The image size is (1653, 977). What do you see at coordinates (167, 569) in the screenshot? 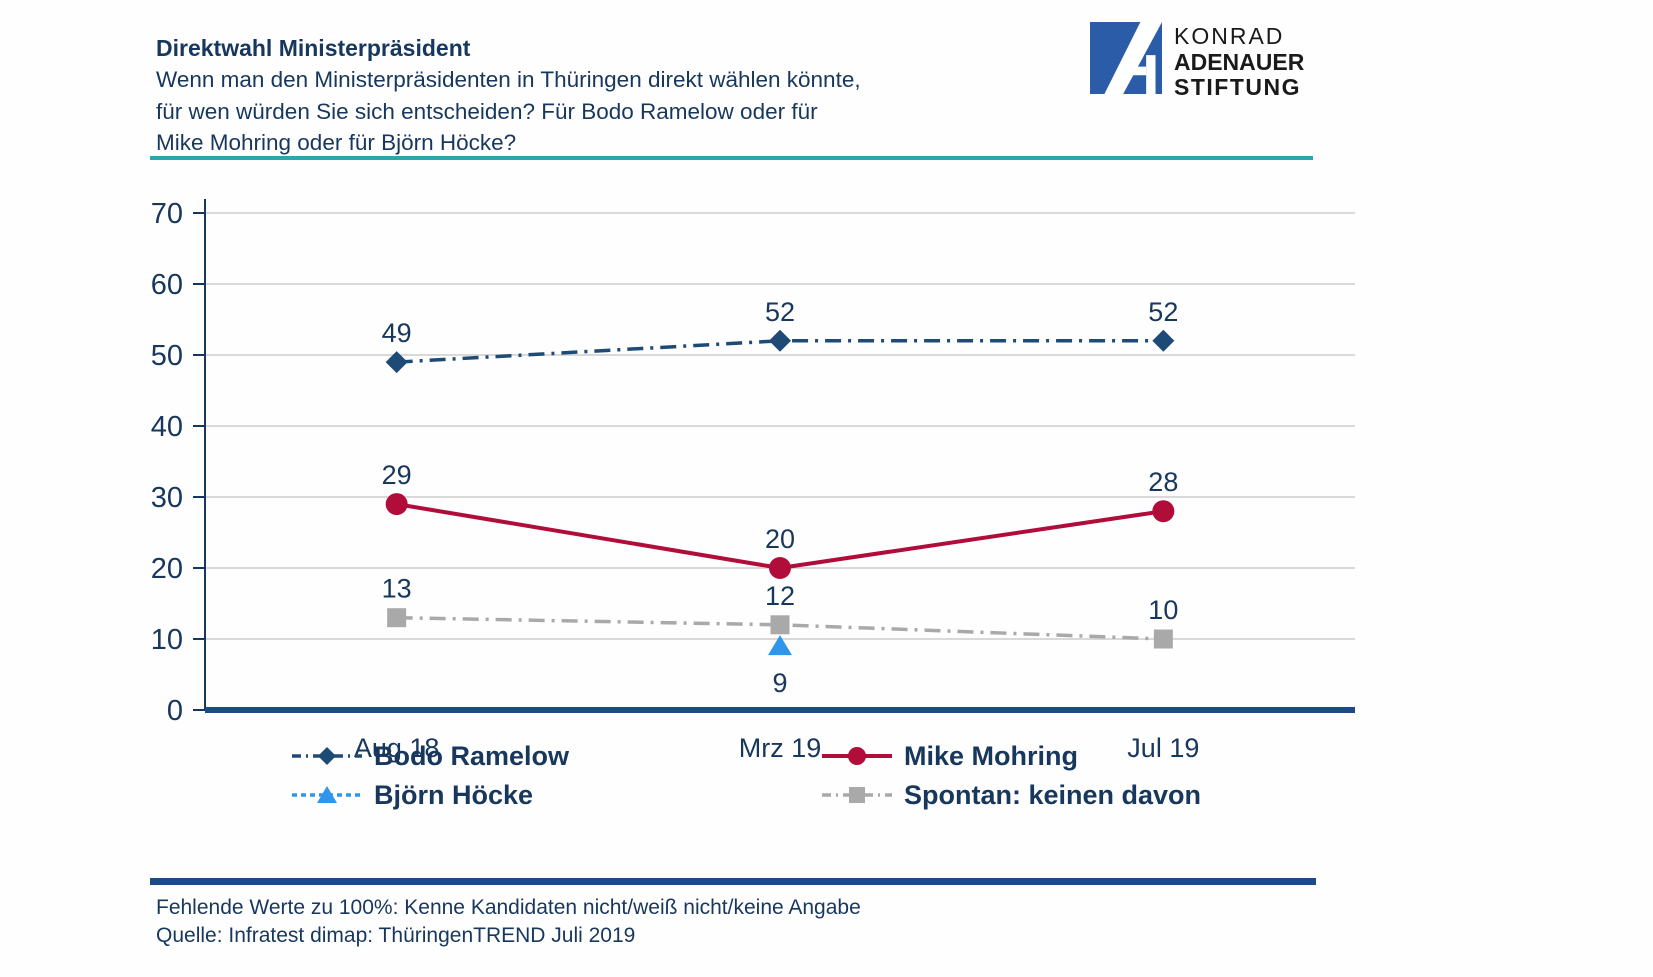
I see `y-tick-label-20: 20` at bounding box center [167, 569].